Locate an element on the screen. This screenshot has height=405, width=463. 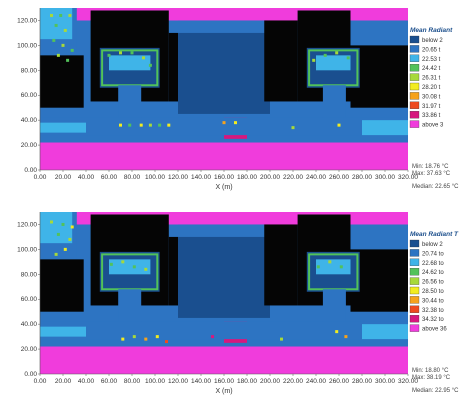
legend-label: 26.56 to is located at coordinates (433, 283).